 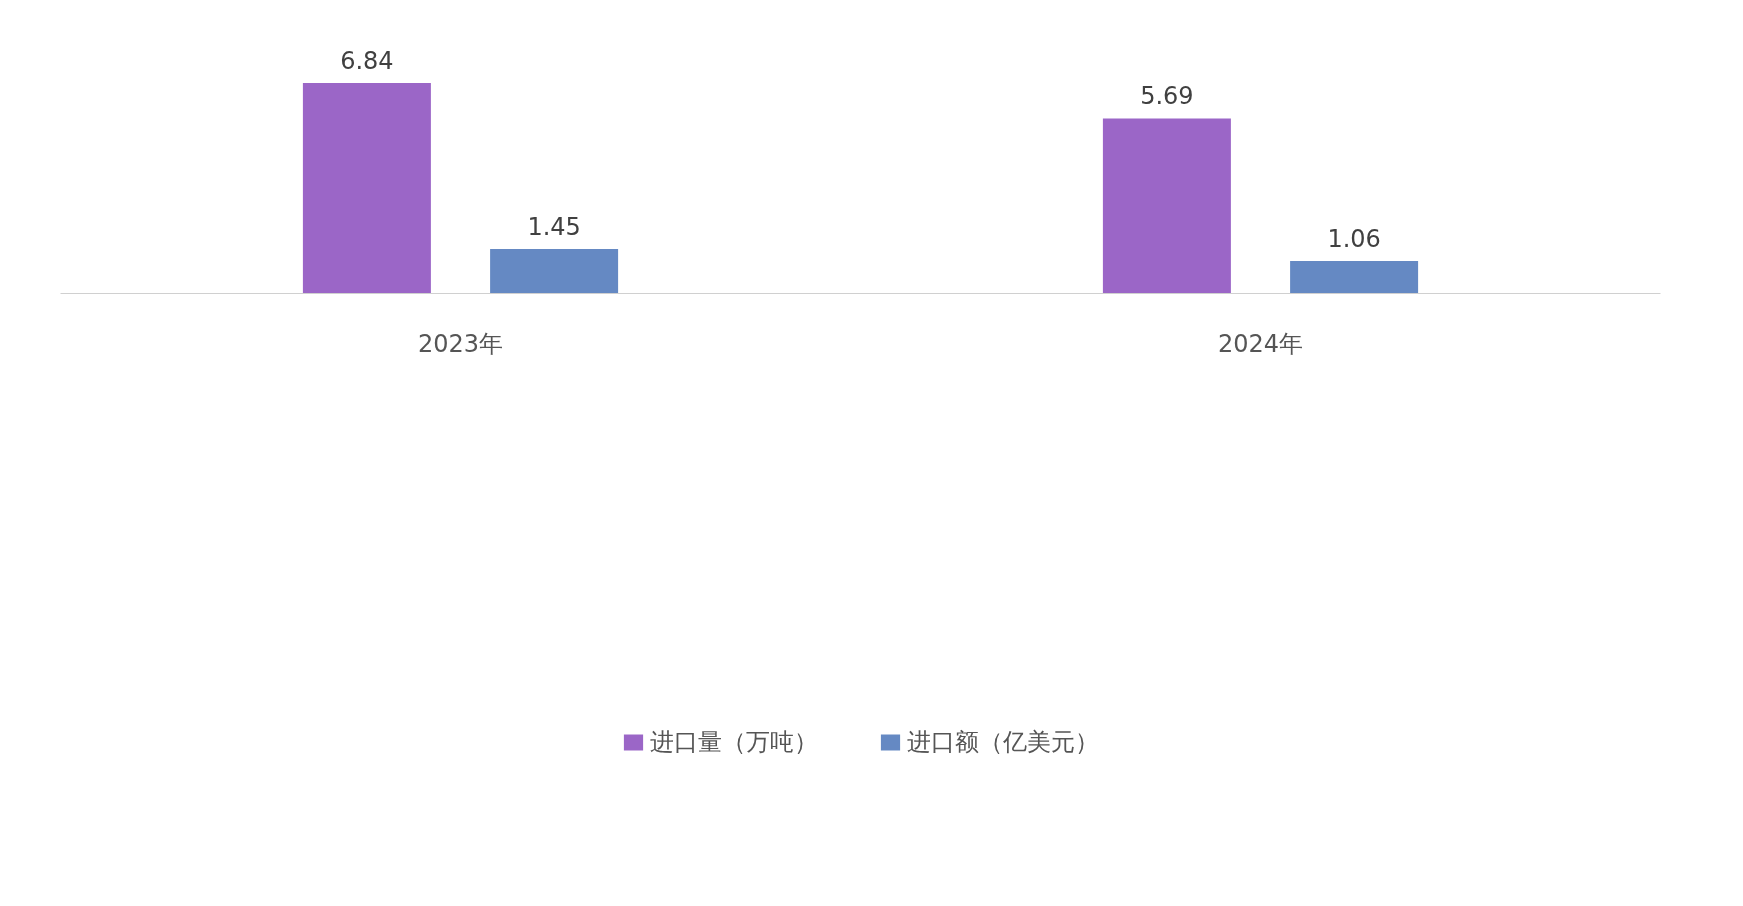 What do you see at coordinates (367, 61) in the screenshot?
I see `data-label: 6.84` at bounding box center [367, 61].